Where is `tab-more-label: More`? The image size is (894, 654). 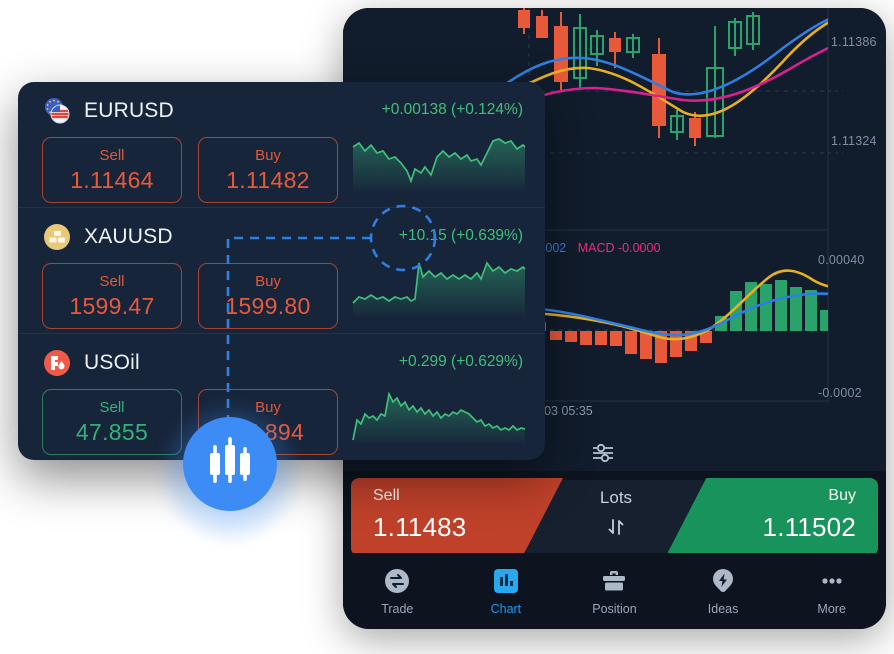 tab-more-label: More is located at coordinates (831, 609).